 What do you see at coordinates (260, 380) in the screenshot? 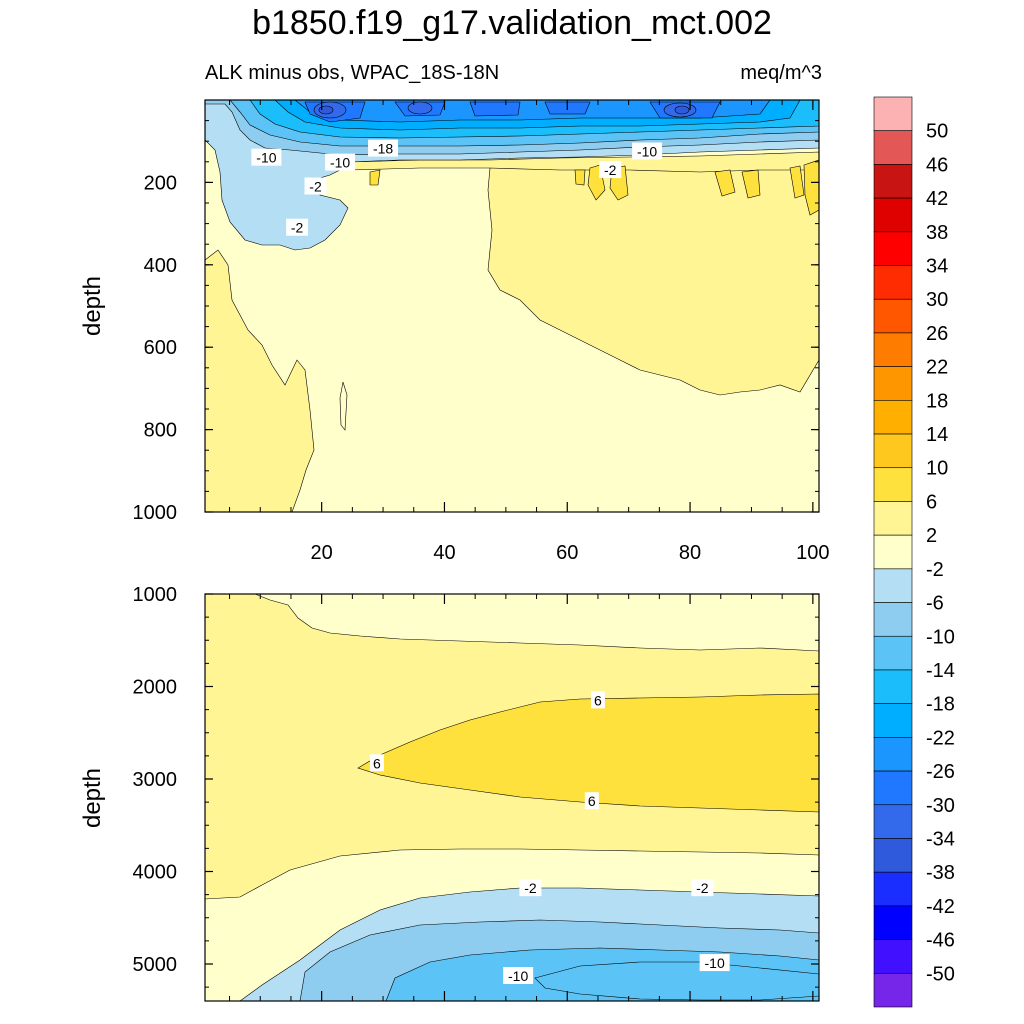
I see `upper-band-2-6-left` at bounding box center [260, 380].